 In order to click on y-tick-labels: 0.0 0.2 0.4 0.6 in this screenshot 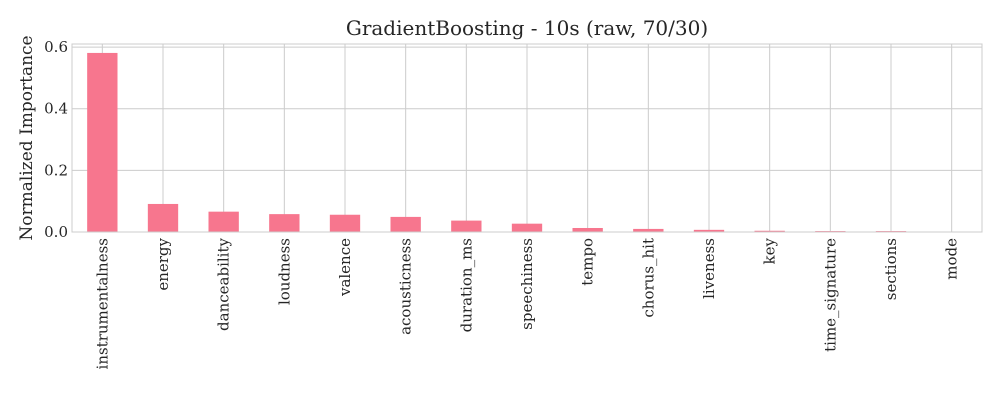, I will do `click(56, 139)`.